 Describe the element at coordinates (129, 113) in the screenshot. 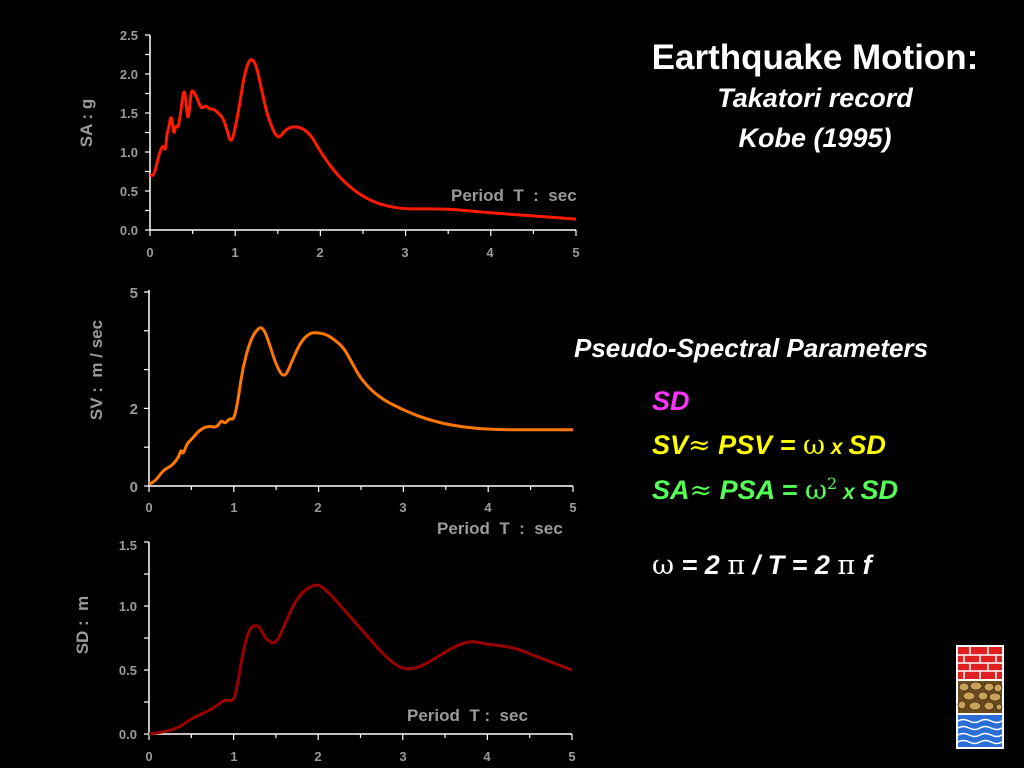

I see `sa-tick-y-3: 1.5` at that location.